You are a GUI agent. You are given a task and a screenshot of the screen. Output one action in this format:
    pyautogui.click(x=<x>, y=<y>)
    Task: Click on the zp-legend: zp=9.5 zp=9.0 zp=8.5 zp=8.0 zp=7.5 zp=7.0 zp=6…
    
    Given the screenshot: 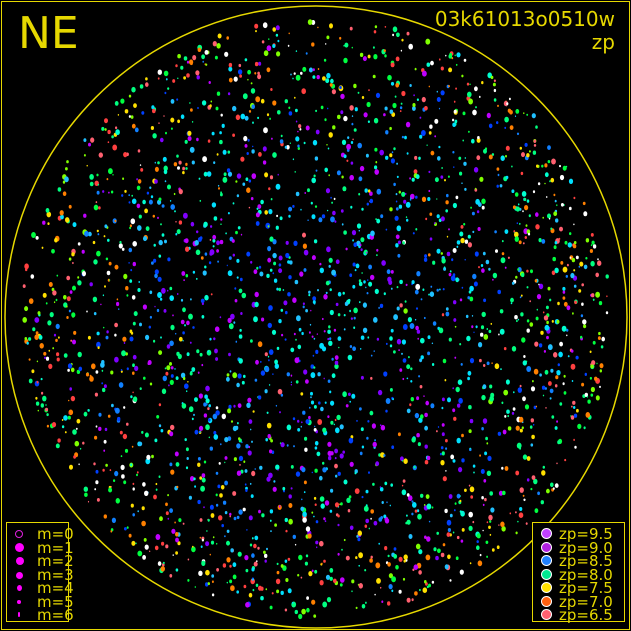 What is the action you would take?
    pyautogui.click(x=578, y=572)
    